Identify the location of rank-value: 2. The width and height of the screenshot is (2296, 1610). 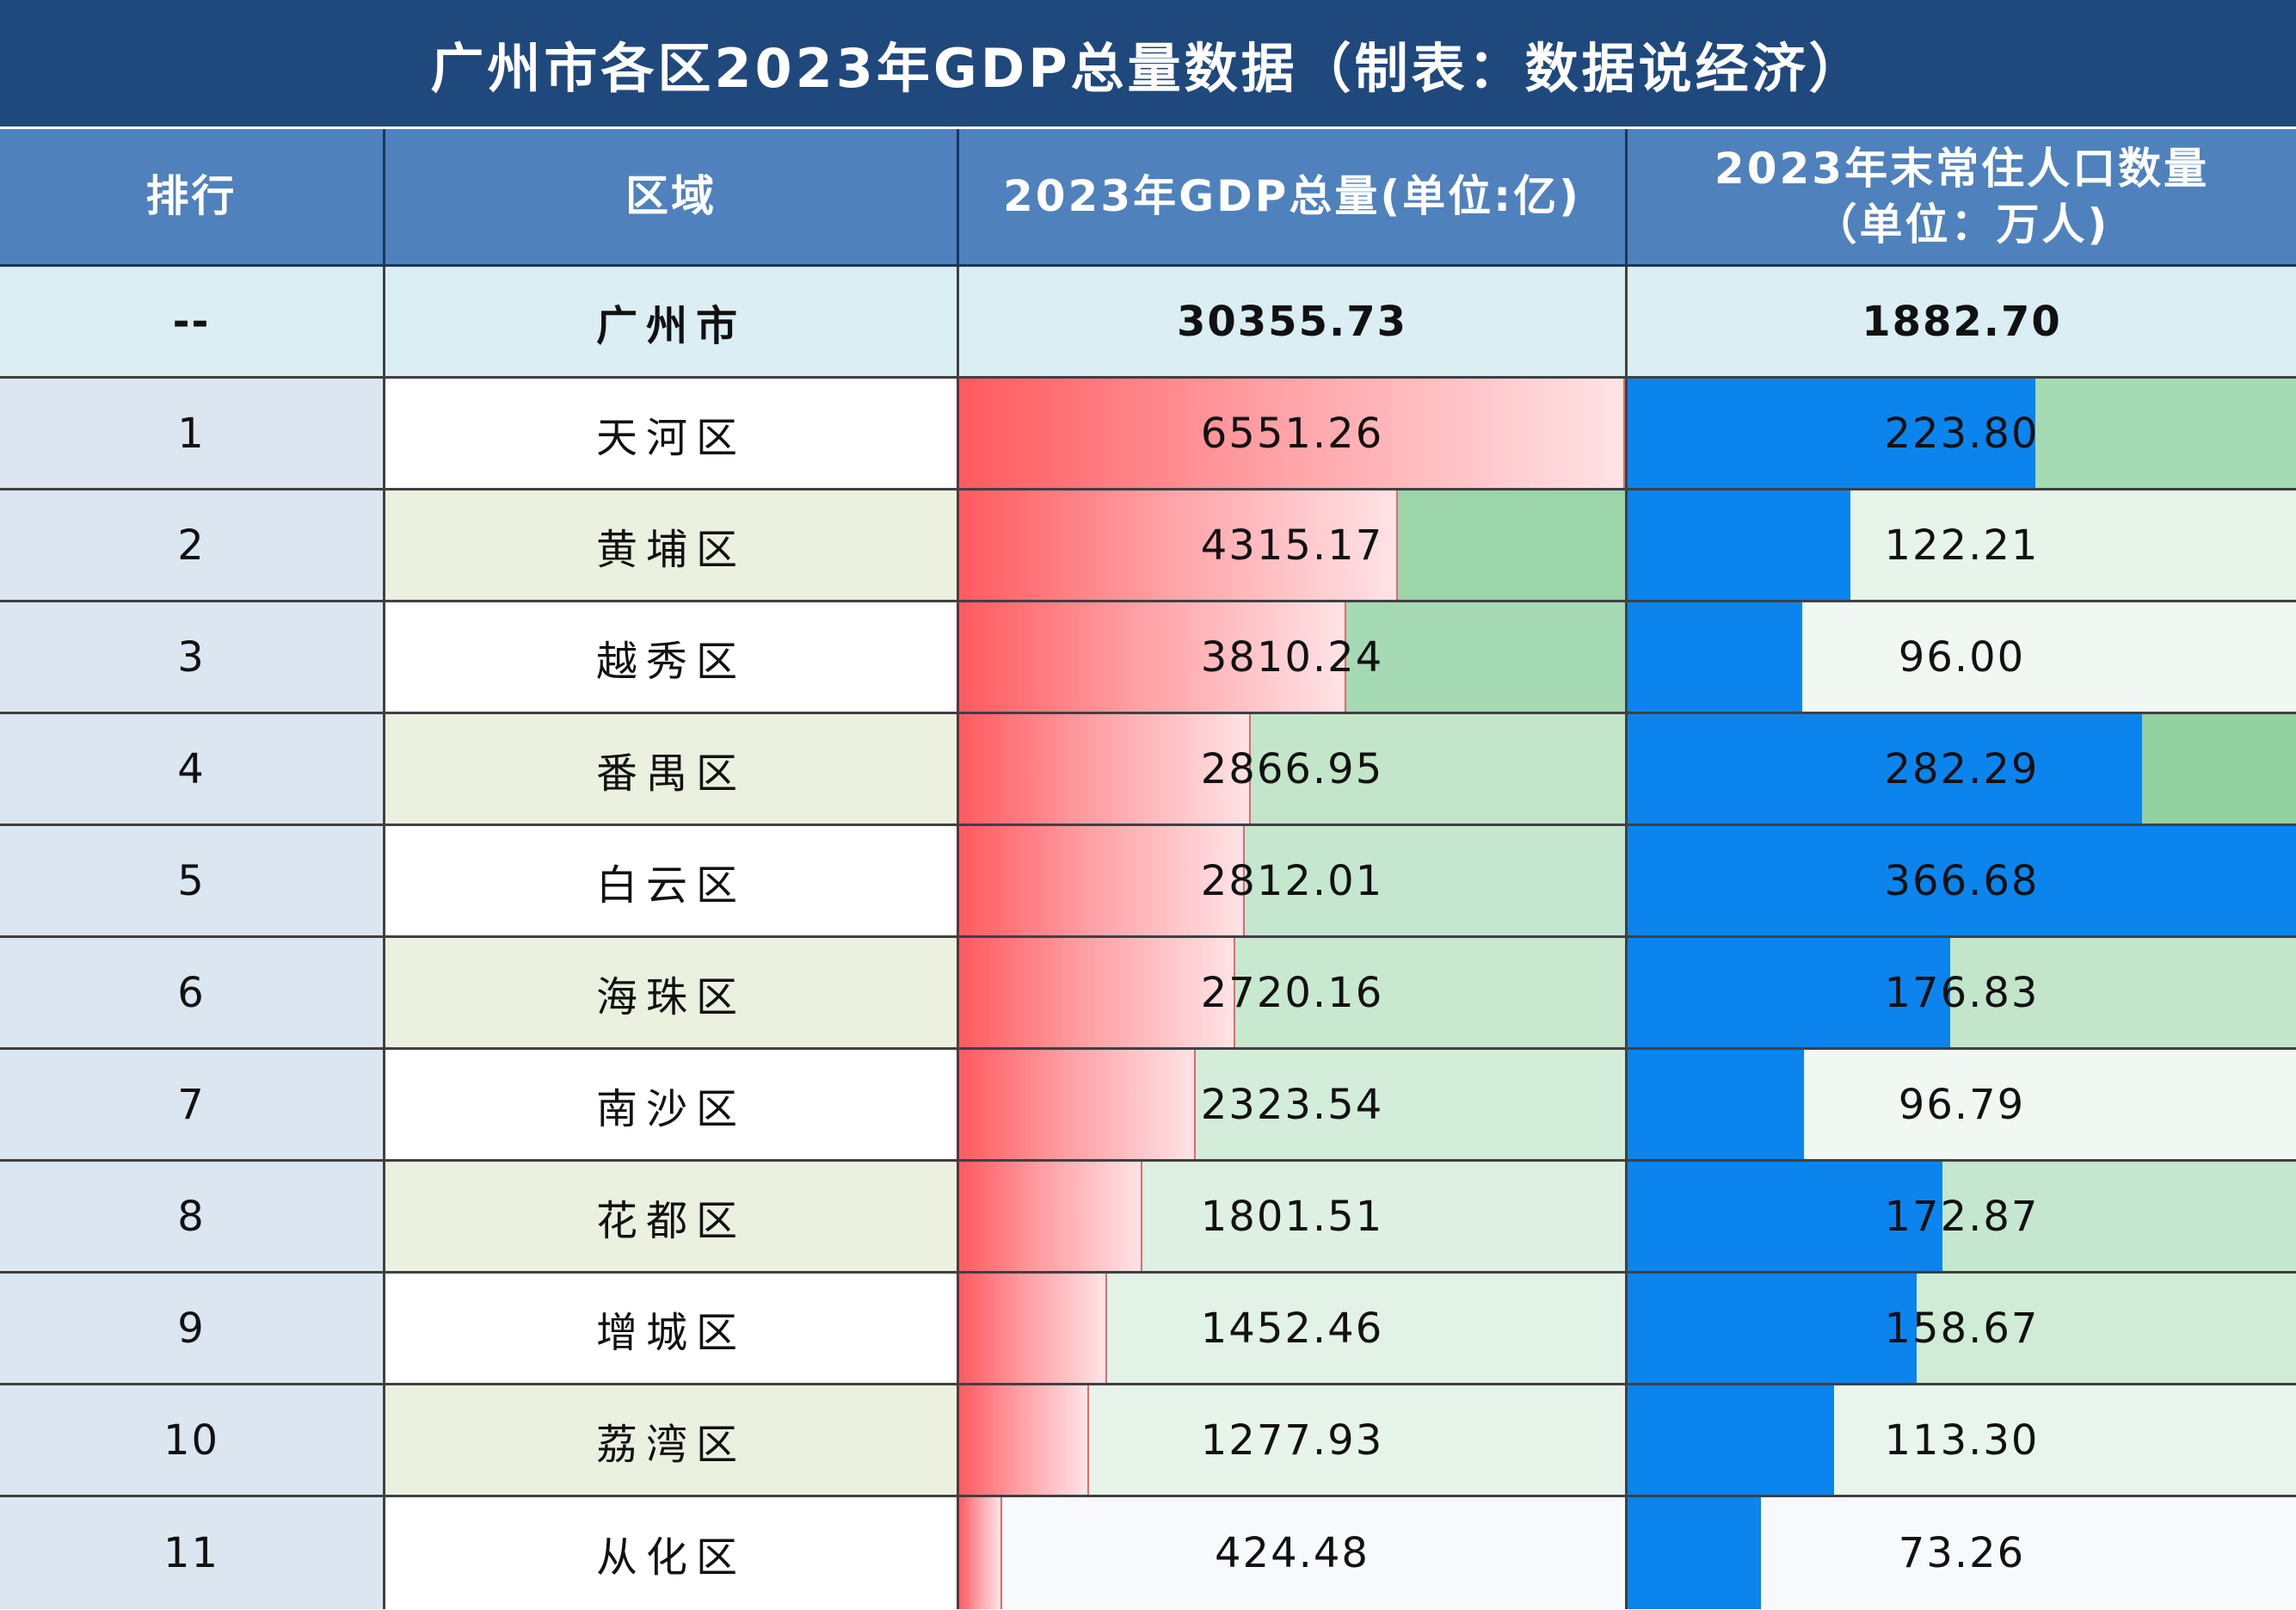
(191, 545).